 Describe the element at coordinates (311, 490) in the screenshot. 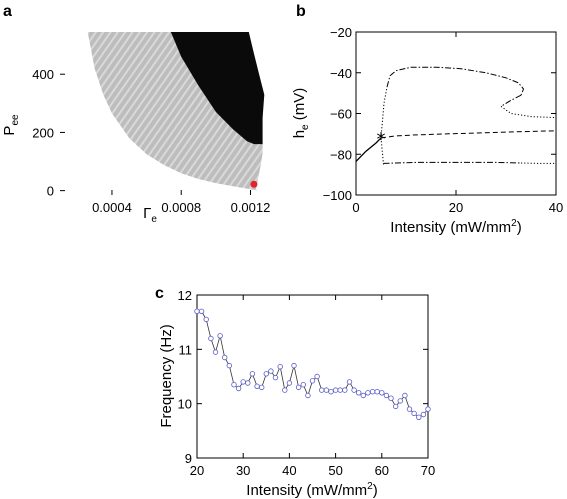

I see `panel-c-xlabel: Intensity (mW/mm2)` at that location.